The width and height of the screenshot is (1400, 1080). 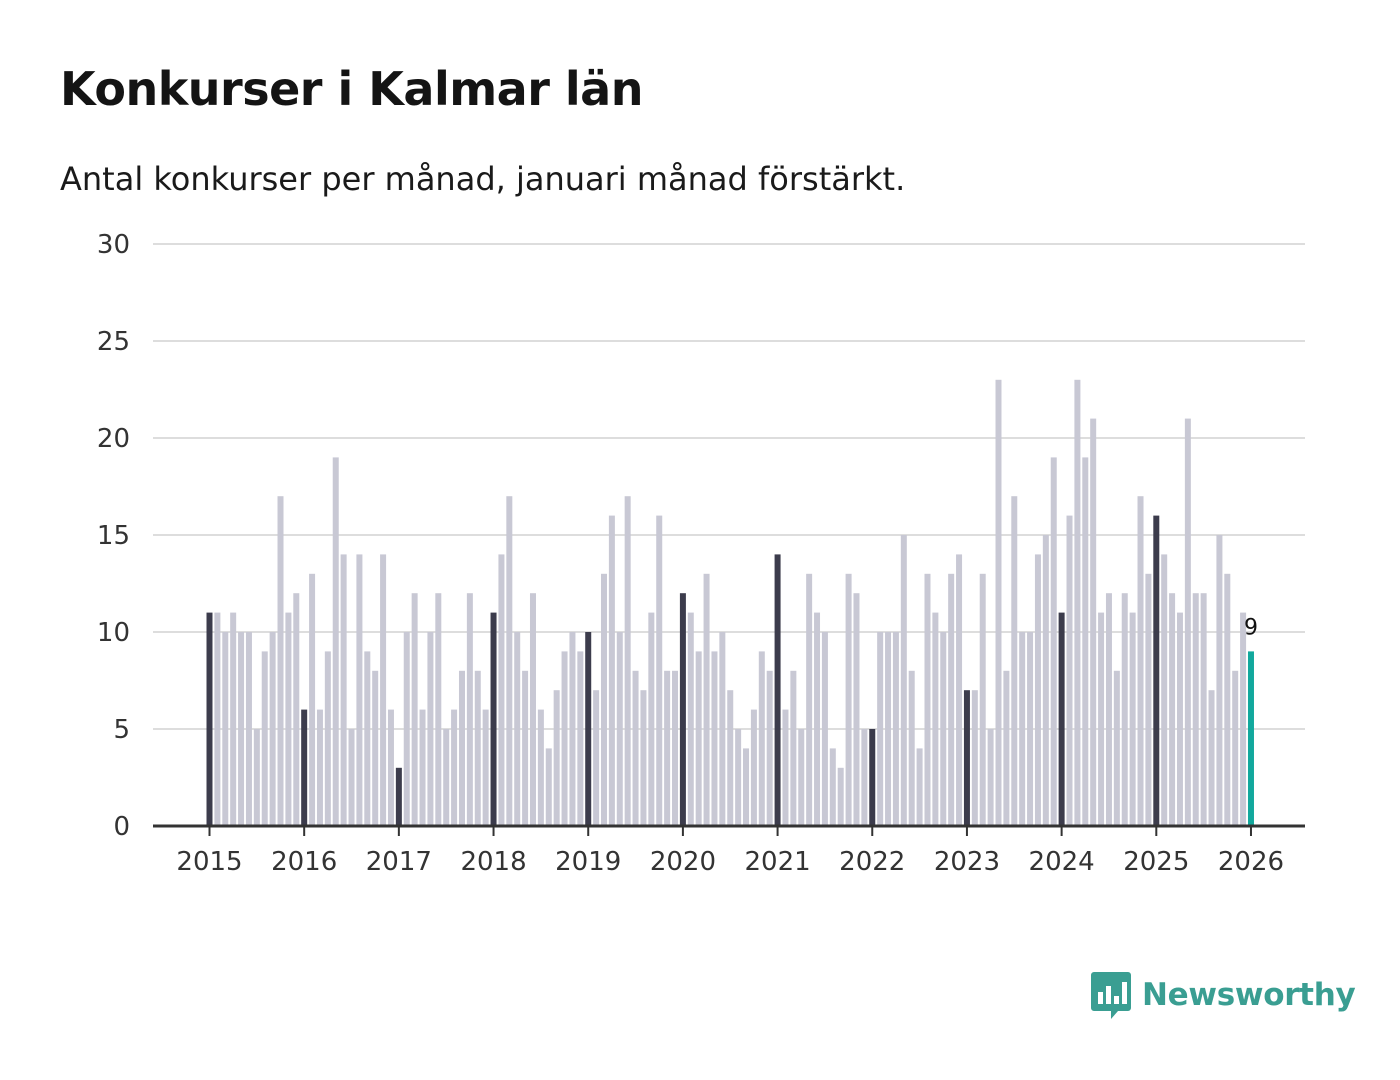 I want to click on y-tick-label: 10, so click(x=113, y=633).